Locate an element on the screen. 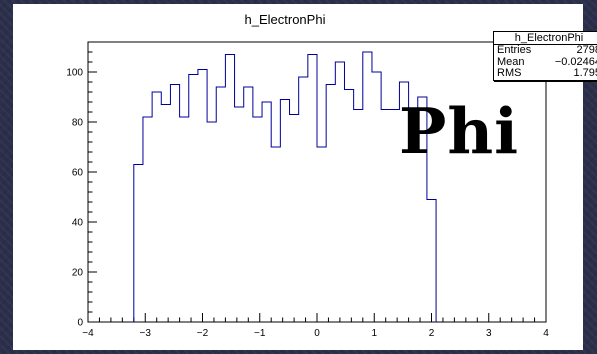 The image size is (597, 354). stats-row-rms: RMS 1.795 is located at coordinates (545, 73).